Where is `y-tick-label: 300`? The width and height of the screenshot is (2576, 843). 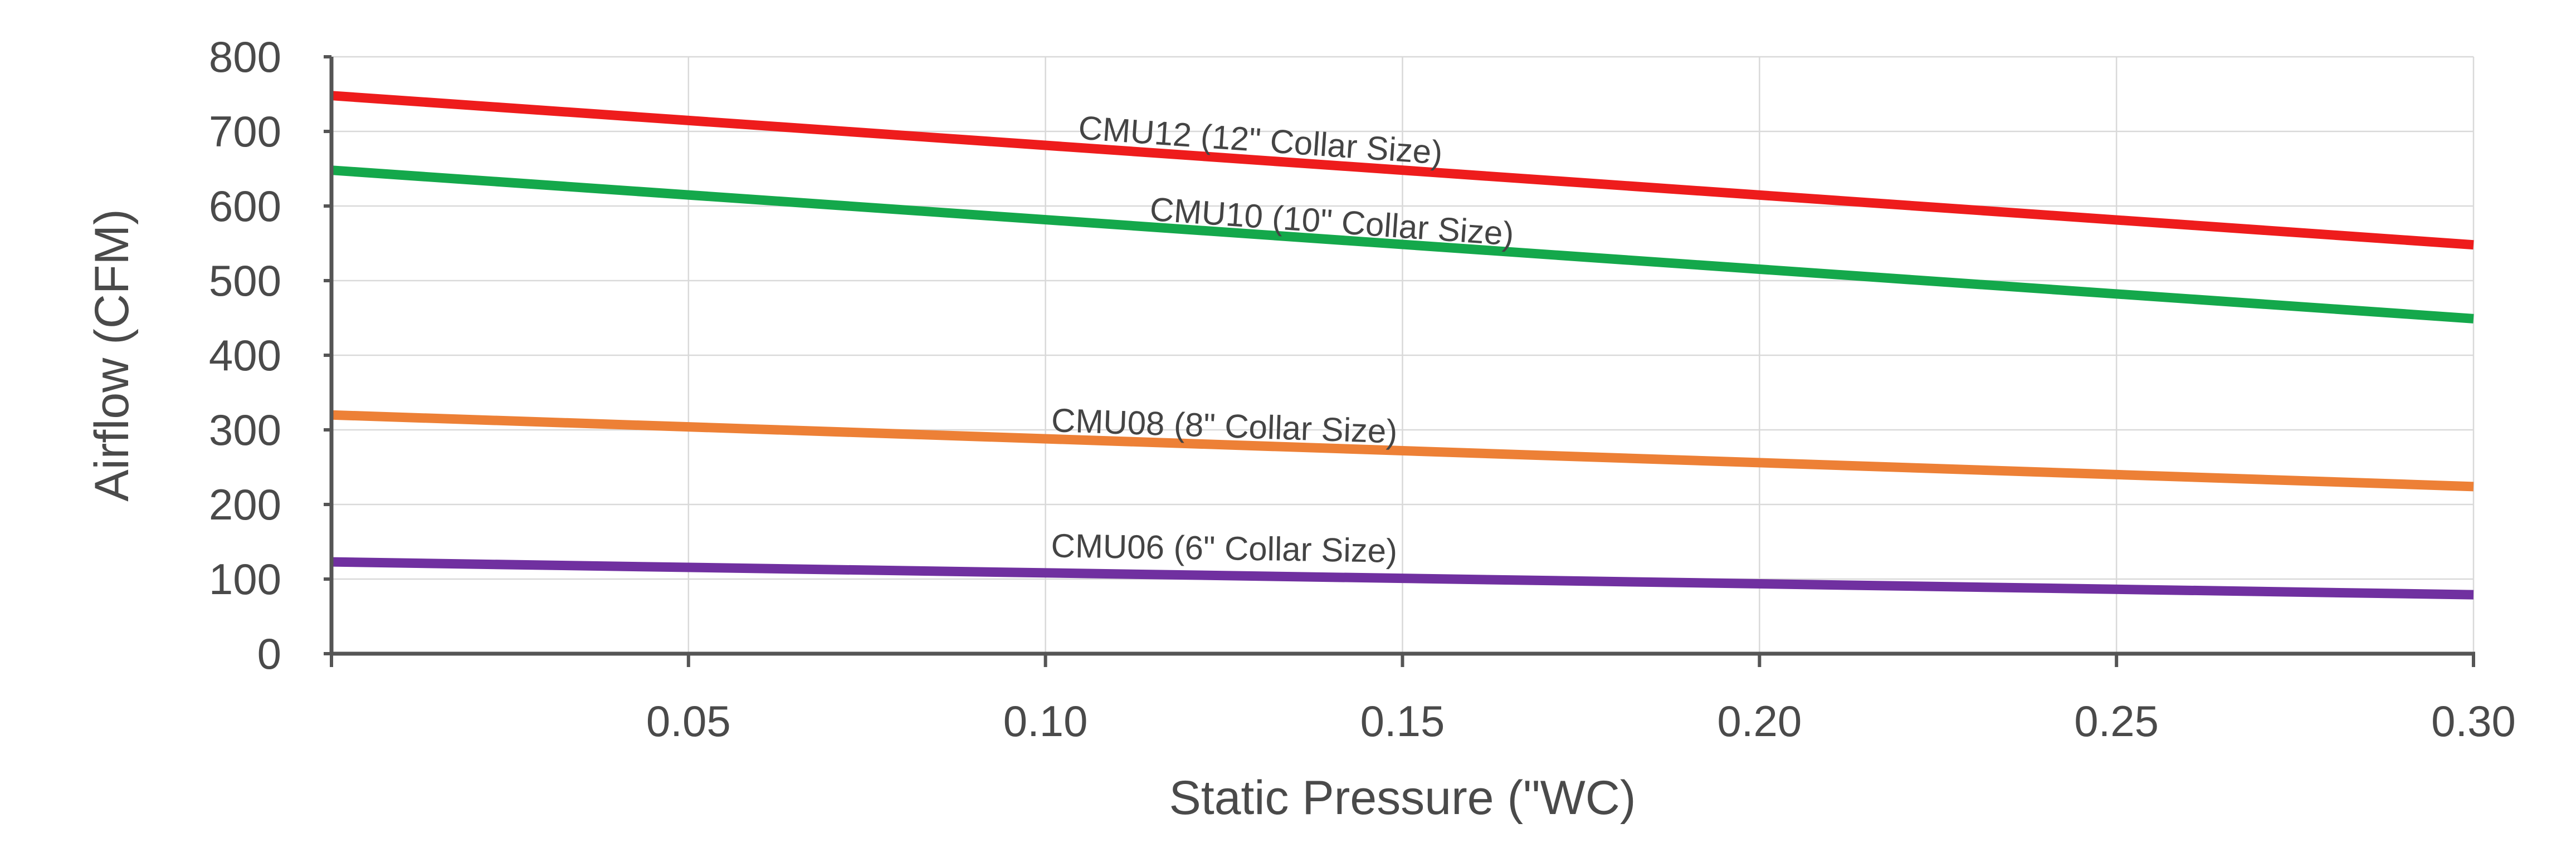
y-tick-label: 300 is located at coordinates (245, 429).